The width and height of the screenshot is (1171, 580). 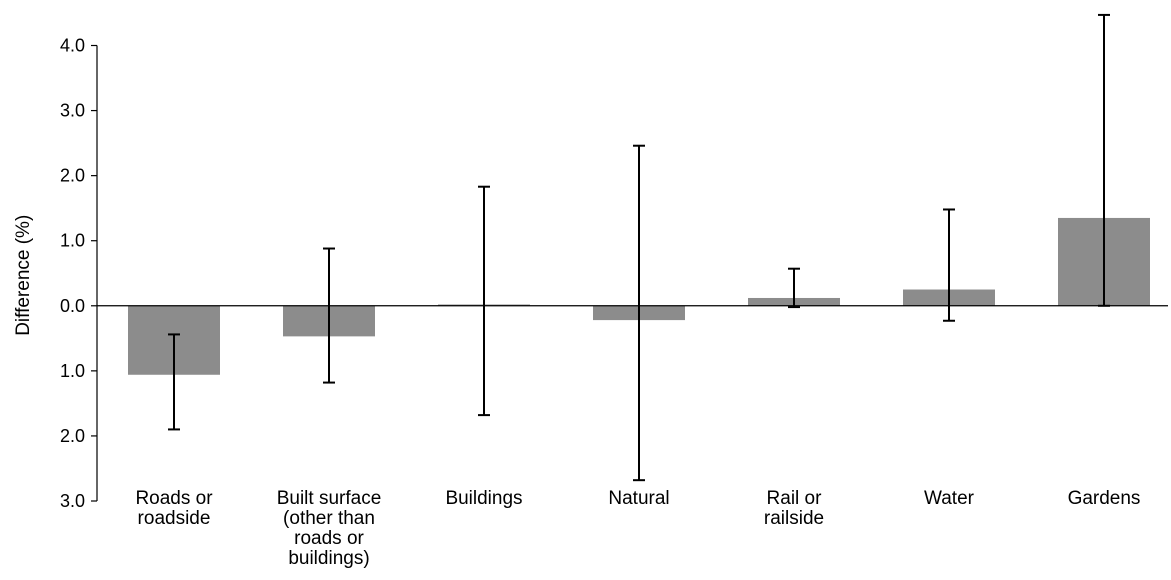 I want to click on category-label-line: Natural, so click(x=638, y=498).